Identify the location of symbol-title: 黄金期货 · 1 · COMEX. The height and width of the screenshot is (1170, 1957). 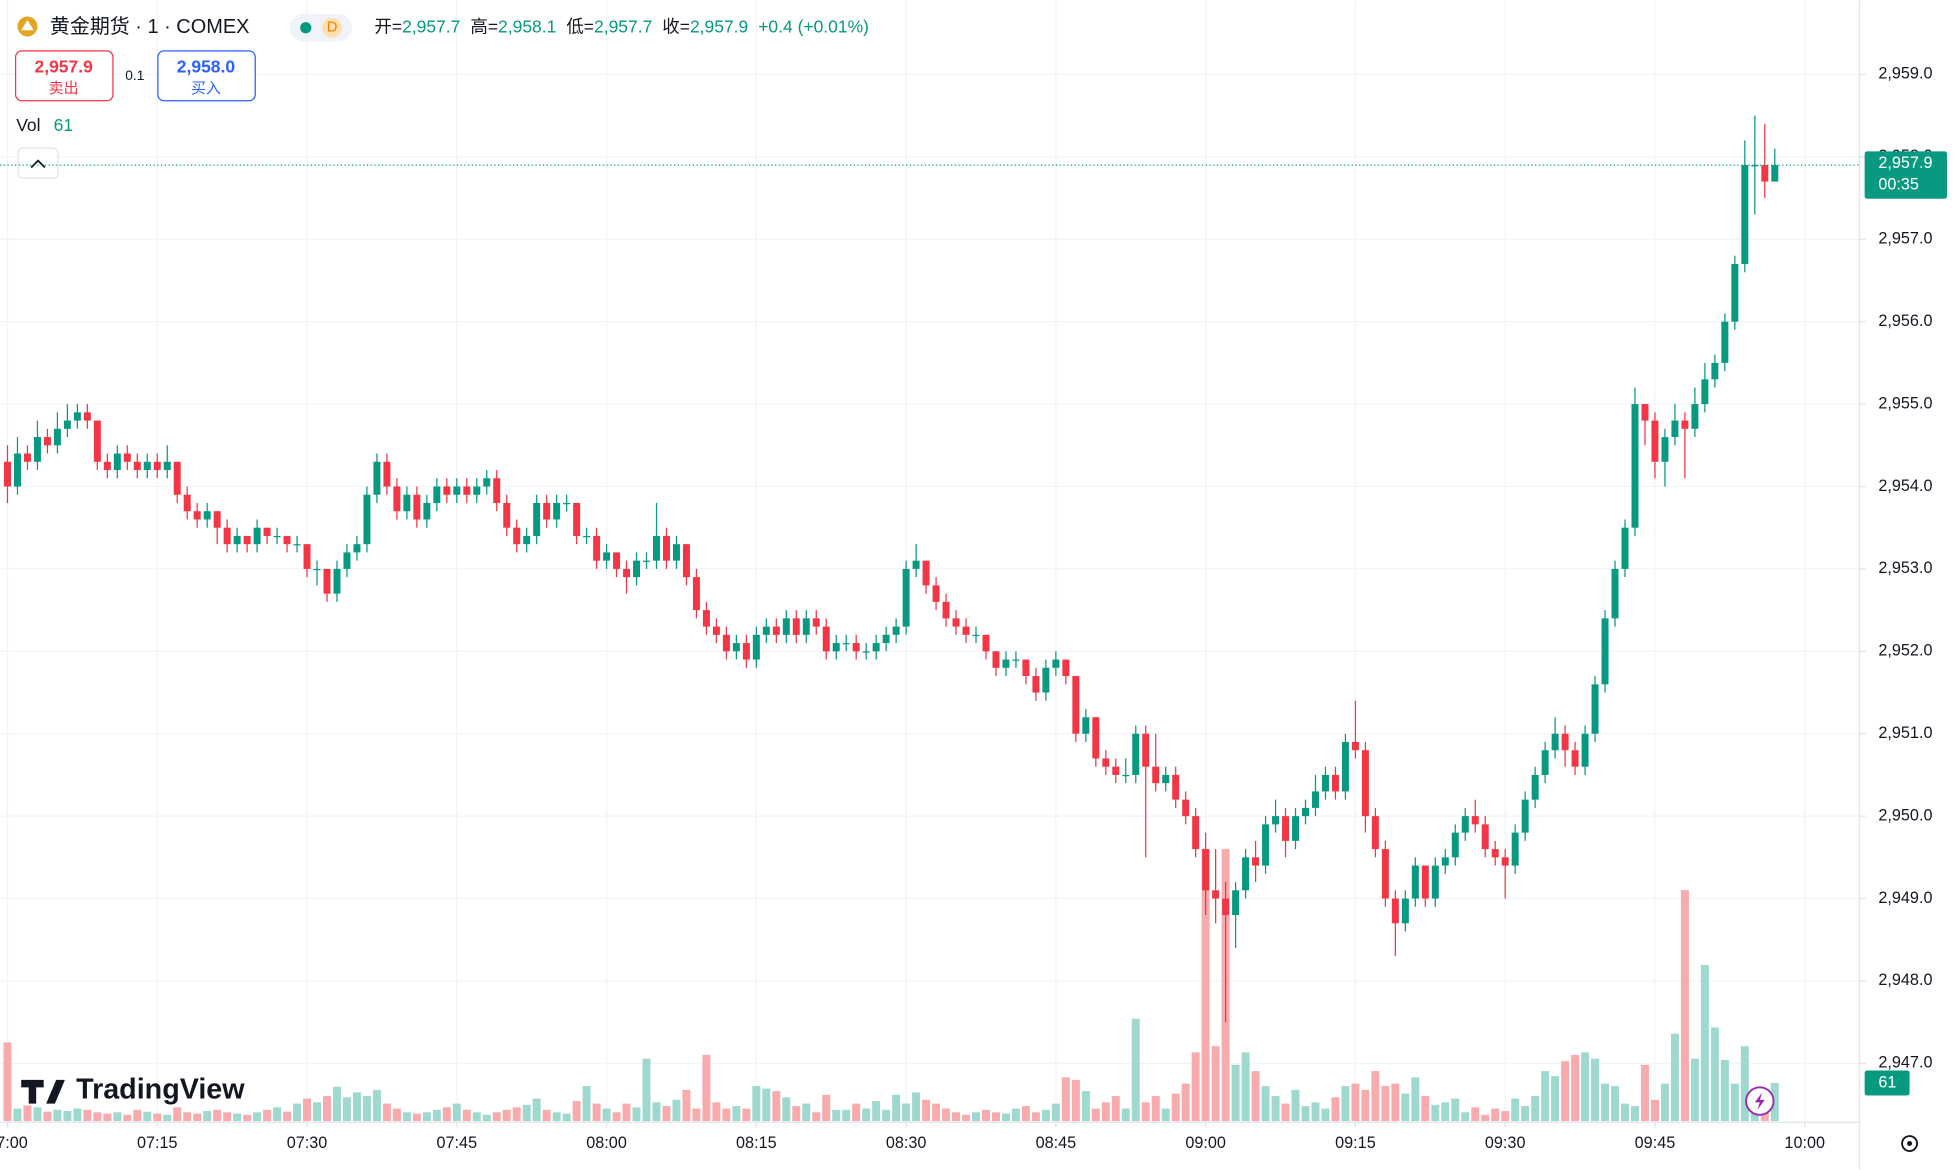
(150, 26).